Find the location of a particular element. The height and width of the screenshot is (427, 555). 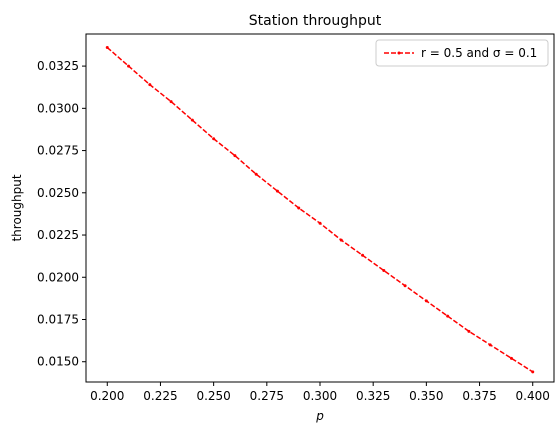

legend: r = 0.5 and σ = 0.1 is located at coordinates (462, 53).